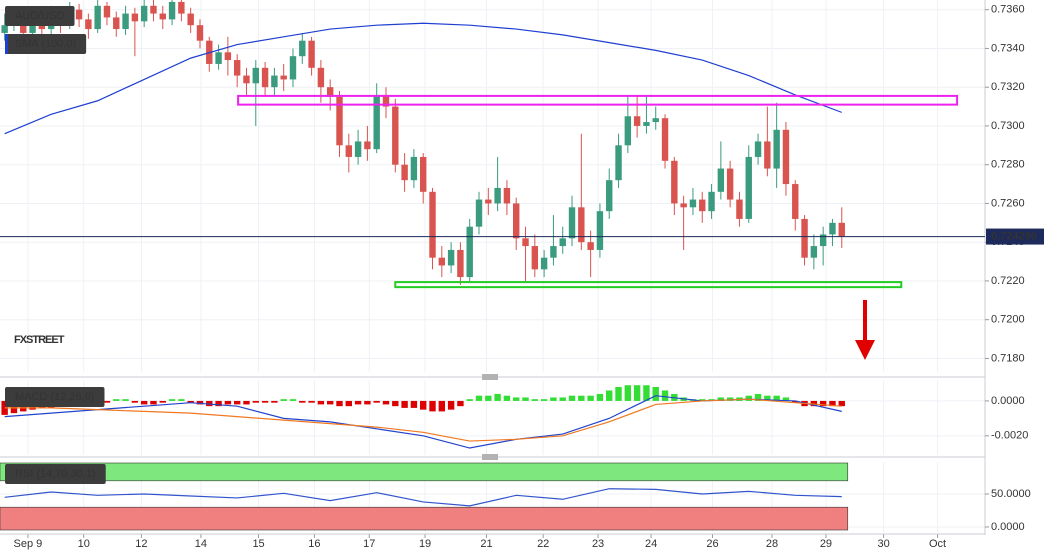 This screenshot has height=555, width=1060. I want to click on resize-grip, so click(490, 417).